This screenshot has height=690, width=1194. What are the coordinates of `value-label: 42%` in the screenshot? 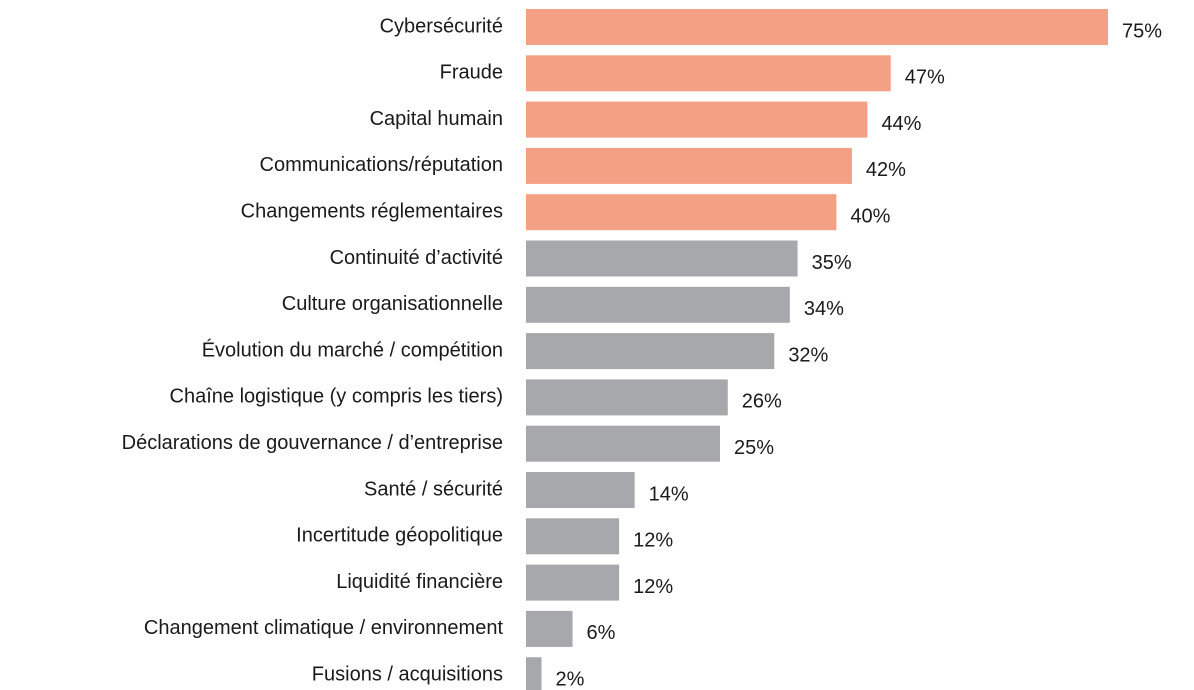 It's located at (886, 170).